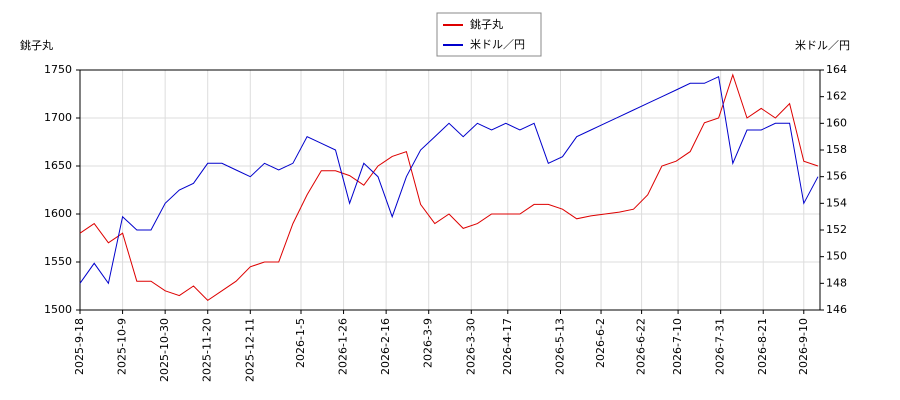 The image size is (900, 400). What do you see at coordinates (836, 229) in the screenshot?
I see `y2-tick-label: 152` at bounding box center [836, 229].